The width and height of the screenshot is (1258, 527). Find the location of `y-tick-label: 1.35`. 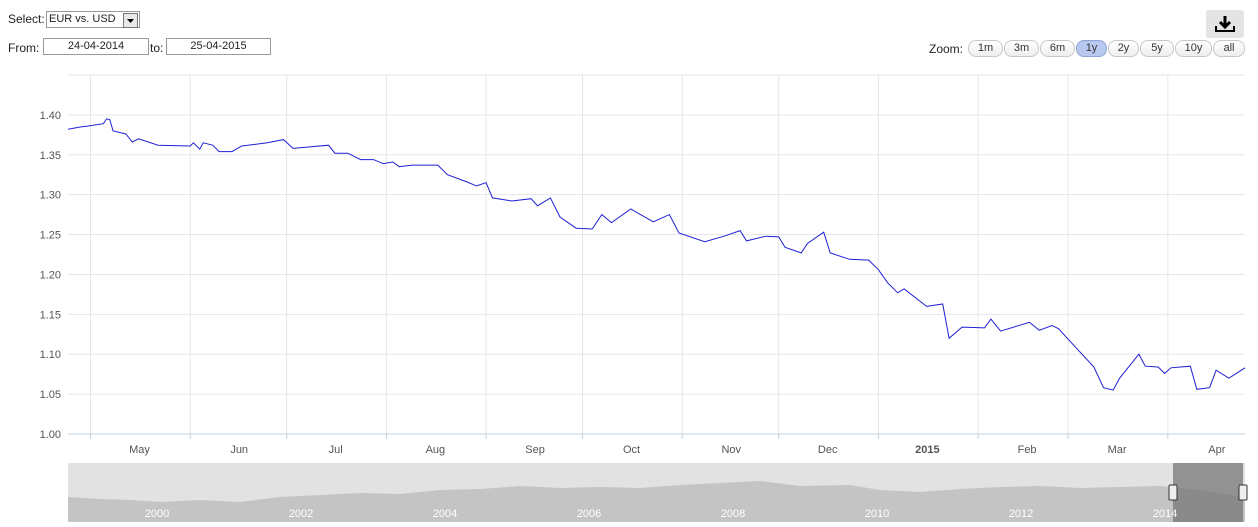

y-tick-label: 1.35 is located at coordinates (50, 156).